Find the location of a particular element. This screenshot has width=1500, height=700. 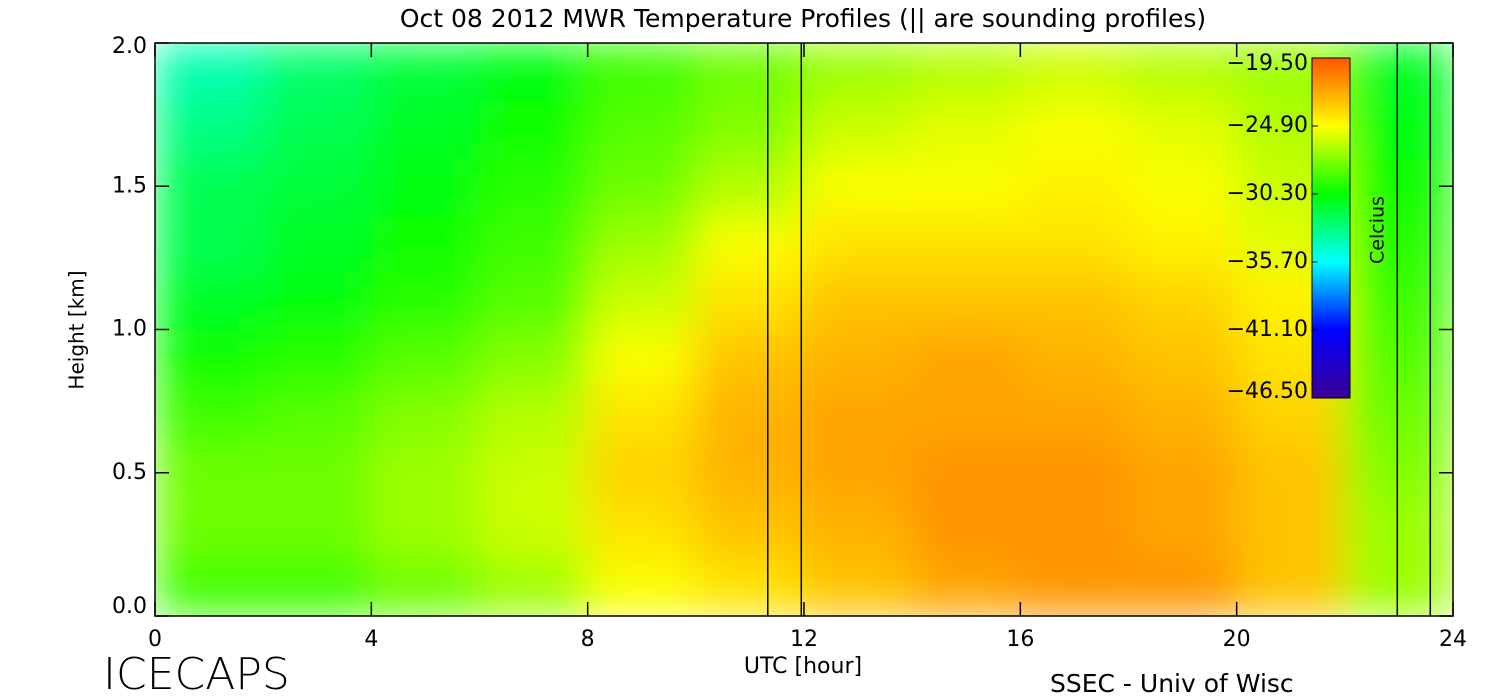

colorbar-tick-label: −41.10 is located at coordinates (1267, 329).